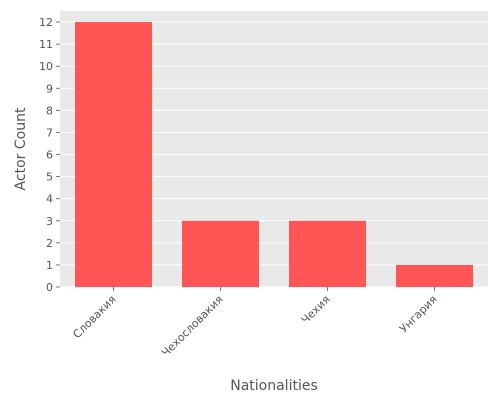  I want to click on y-tick-label: 7, so click(49, 132).